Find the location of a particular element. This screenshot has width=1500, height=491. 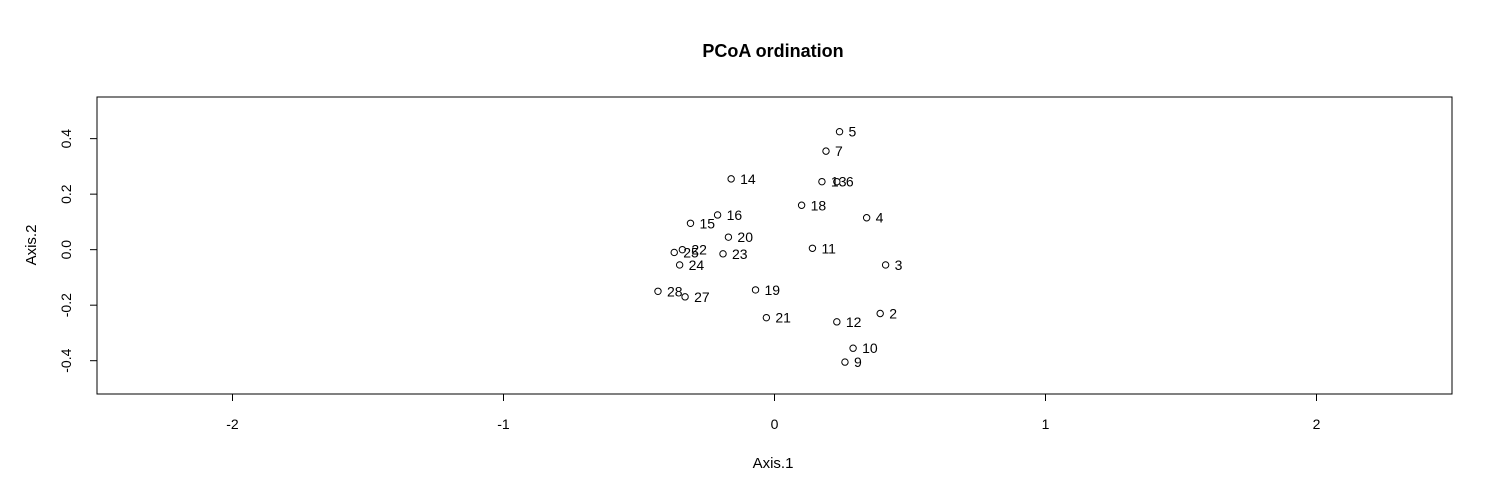

point-label: 3 is located at coordinates (899, 265).